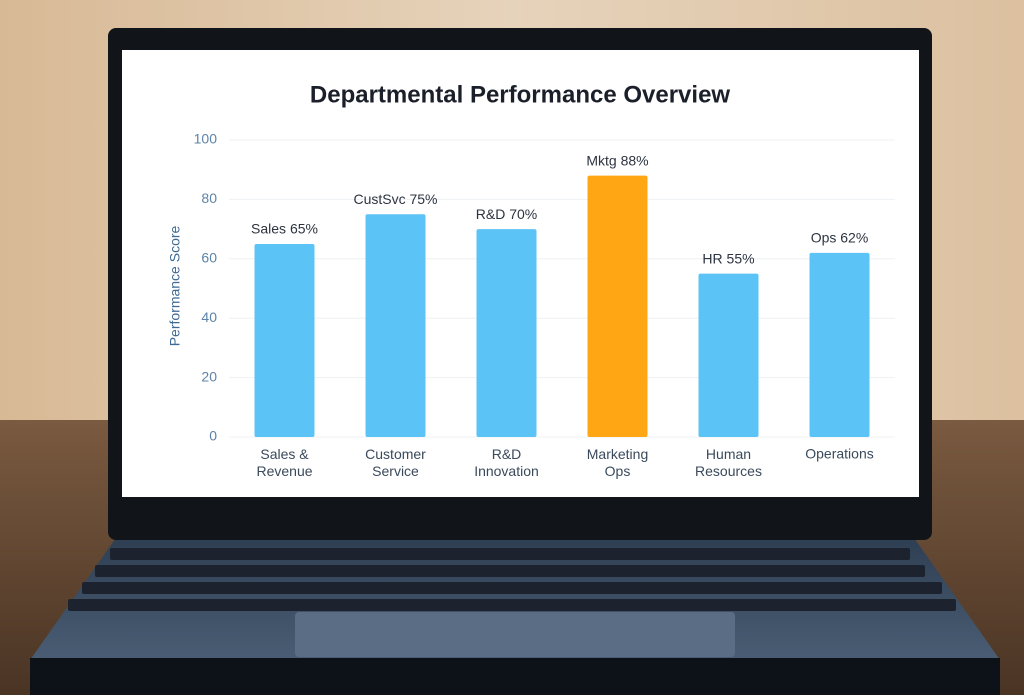 The height and width of the screenshot is (700, 1024). I want to click on x-tick-label: Operations, so click(839, 454).